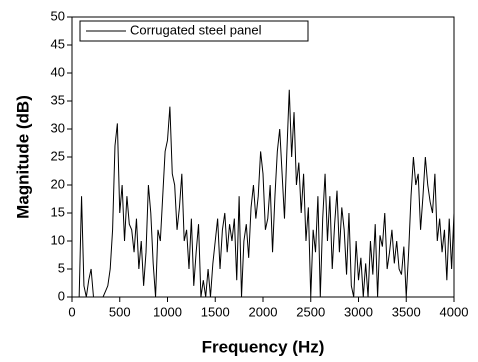 The width and height of the screenshot is (478, 362). Describe the element at coordinates (58, 99) in the screenshot. I see `y-tick-label: 35` at that location.